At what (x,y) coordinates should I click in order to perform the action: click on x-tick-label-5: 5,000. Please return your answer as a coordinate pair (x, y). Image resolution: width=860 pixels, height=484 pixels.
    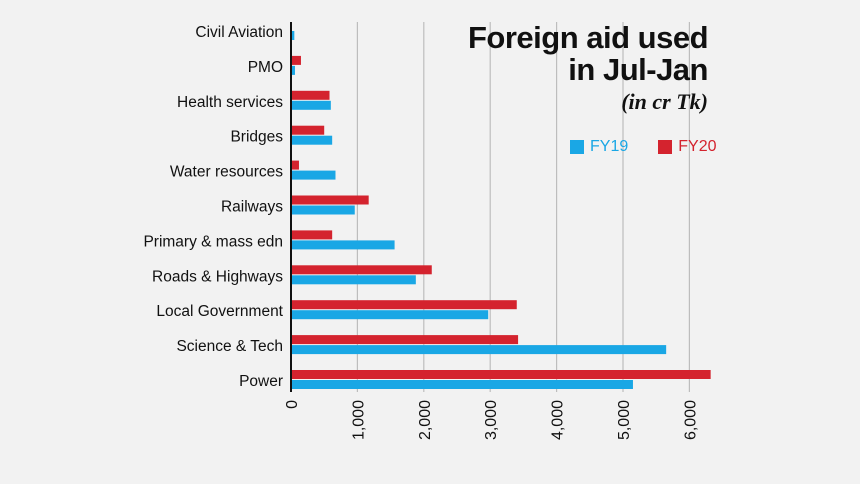
    Looking at the image, I should click on (624, 420).